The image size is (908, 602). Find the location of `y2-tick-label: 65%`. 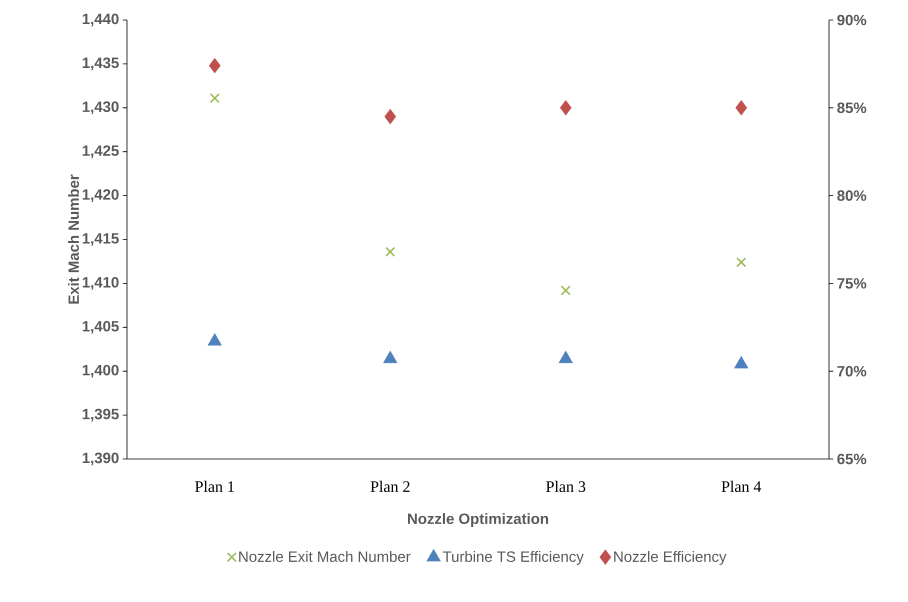

y2-tick-label: 65% is located at coordinates (851, 459).